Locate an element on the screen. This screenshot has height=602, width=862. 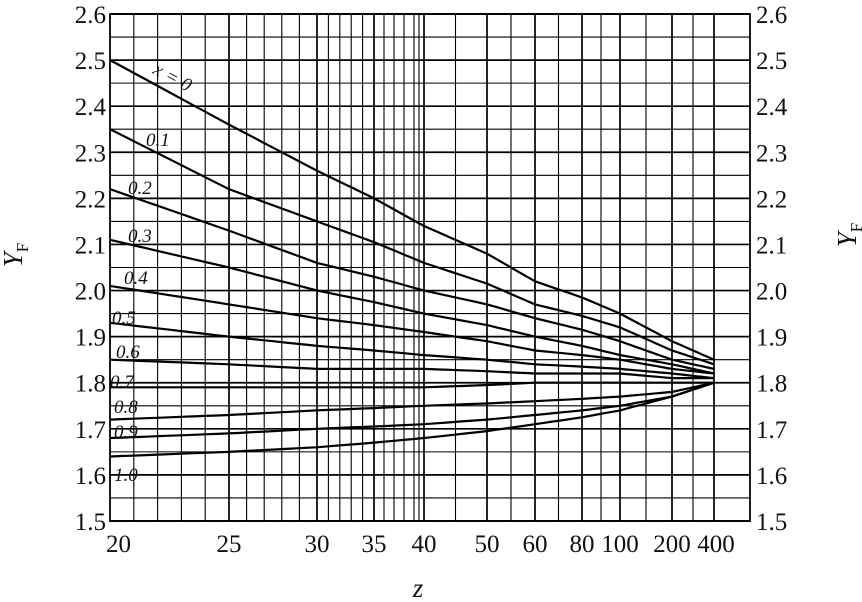
y-tick-label-right: 1.5 is located at coordinates (771, 522).